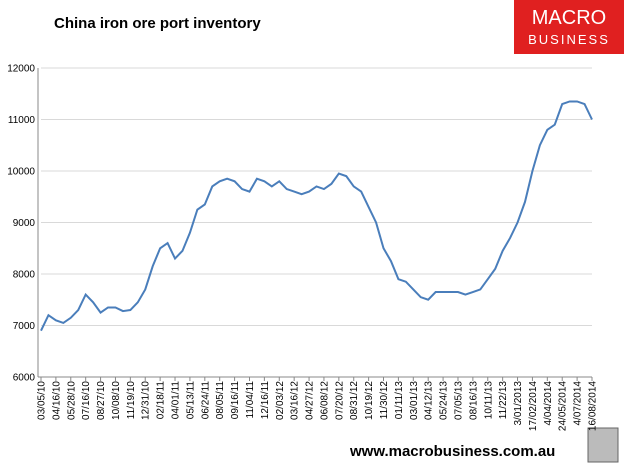  Describe the element at coordinates (71, 400) in the screenshot. I see `x-tick-label: 05/28/10` at that location.